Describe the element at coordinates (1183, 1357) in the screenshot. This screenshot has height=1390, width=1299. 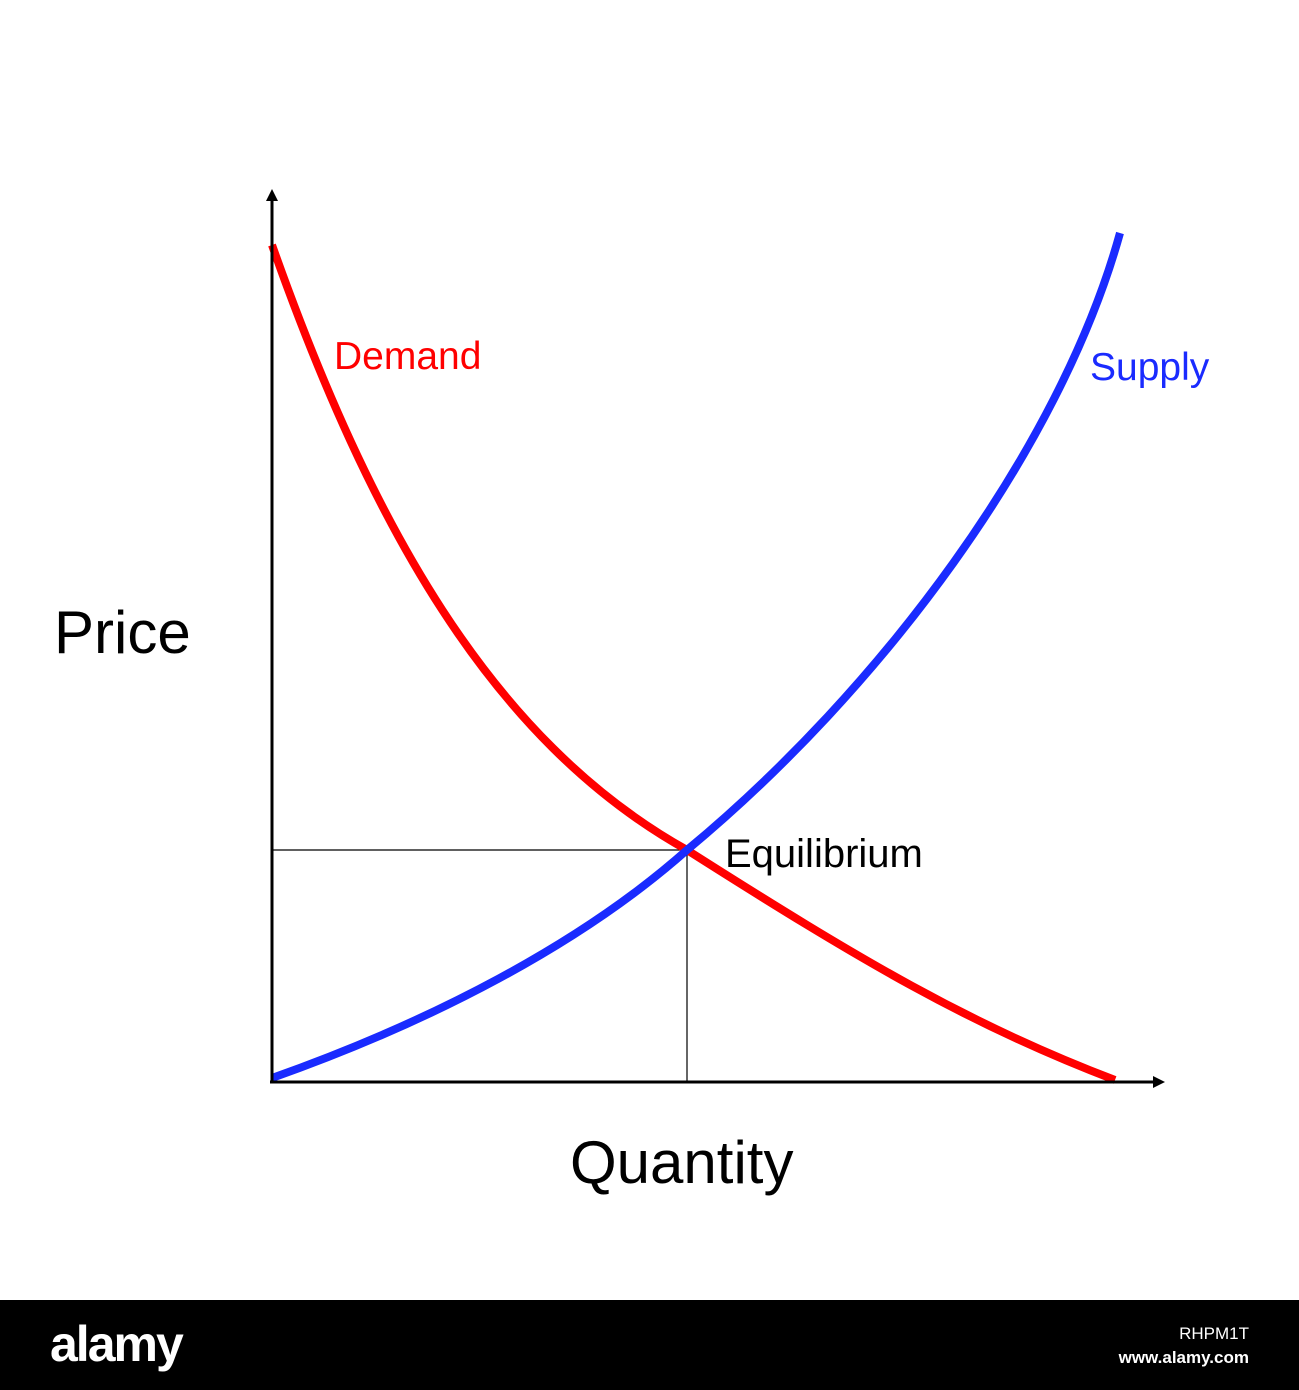
I see `site-url: www.alamy.com` at that location.